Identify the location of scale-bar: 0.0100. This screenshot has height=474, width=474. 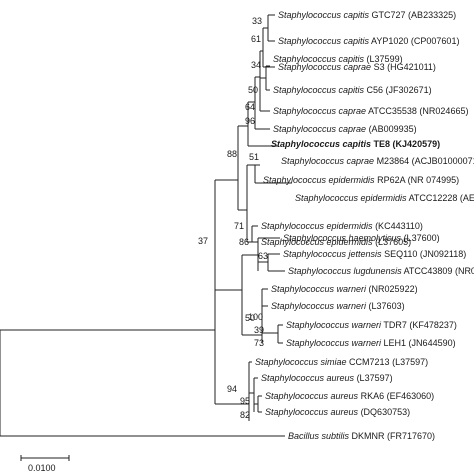
(45, 464).